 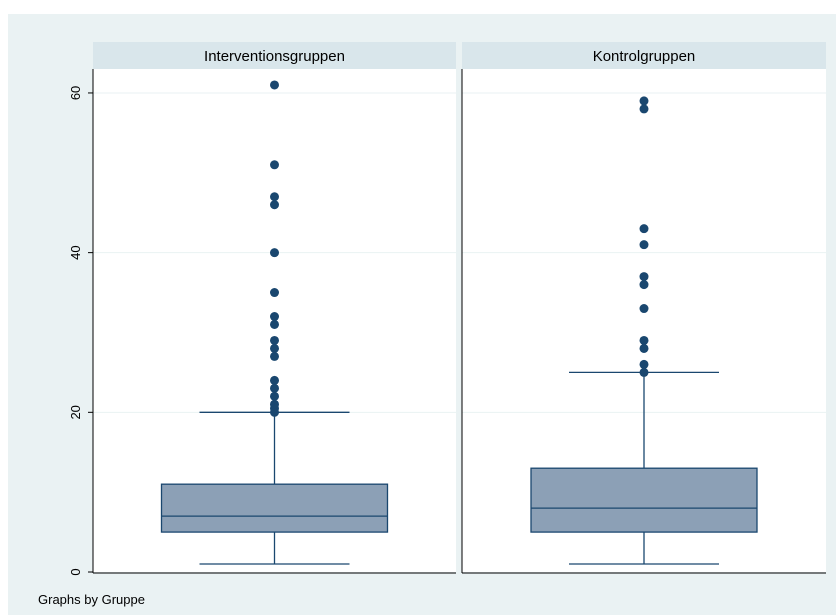 What do you see at coordinates (75, 571) in the screenshot?
I see `y-tick-label: 0` at bounding box center [75, 571].